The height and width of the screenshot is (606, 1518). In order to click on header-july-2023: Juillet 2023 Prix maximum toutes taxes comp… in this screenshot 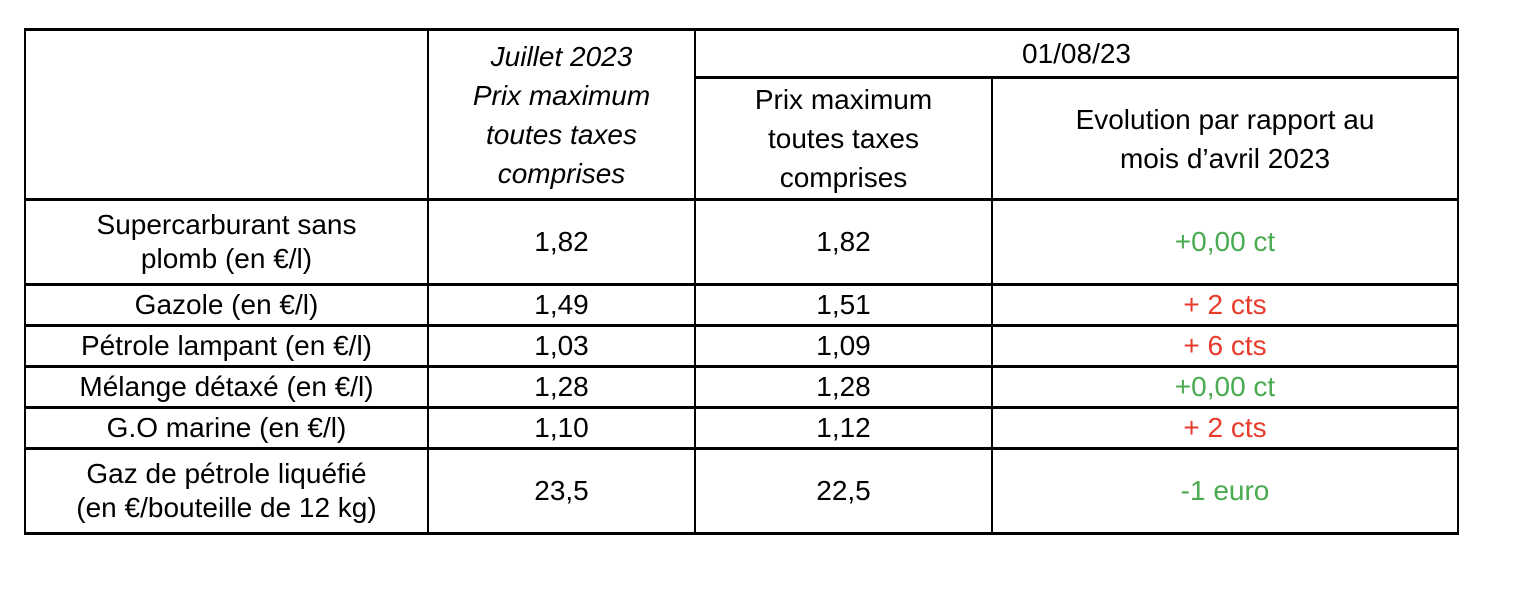, I will do `click(561, 114)`.